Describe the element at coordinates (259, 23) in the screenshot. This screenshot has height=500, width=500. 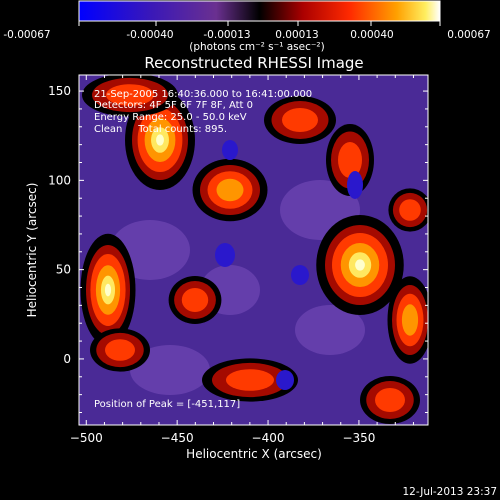
I see `colorbar-ticks` at that location.